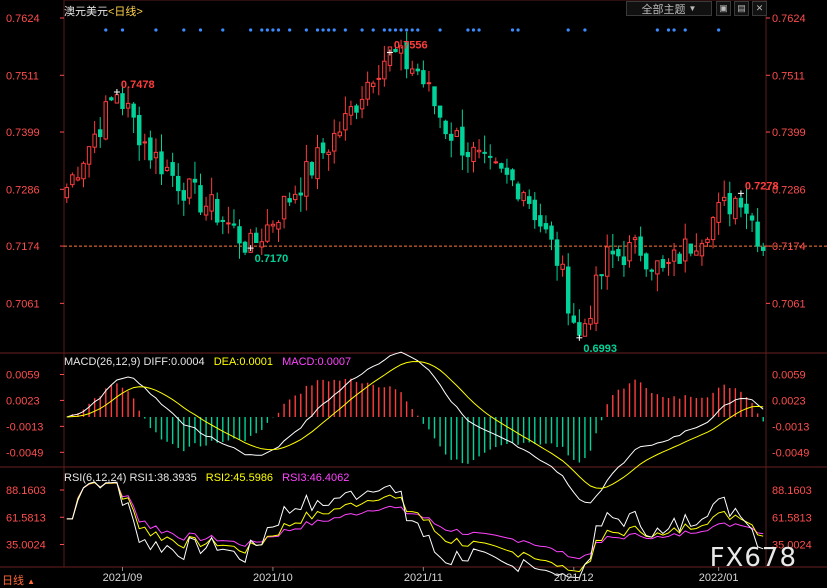  What do you see at coordinates (692, 8) in the screenshot?
I see `chevron-down-icon: ▼` at bounding box center [692, 8].